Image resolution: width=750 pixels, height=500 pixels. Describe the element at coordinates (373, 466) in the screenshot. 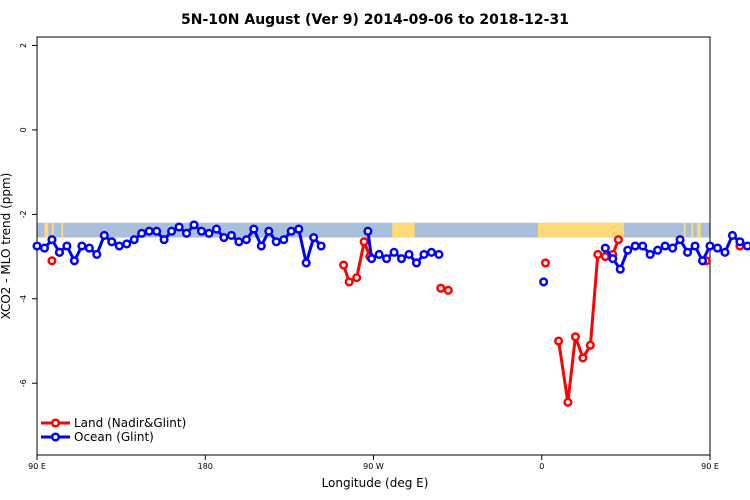

I see `x-tick-label: 90 W` at that location.